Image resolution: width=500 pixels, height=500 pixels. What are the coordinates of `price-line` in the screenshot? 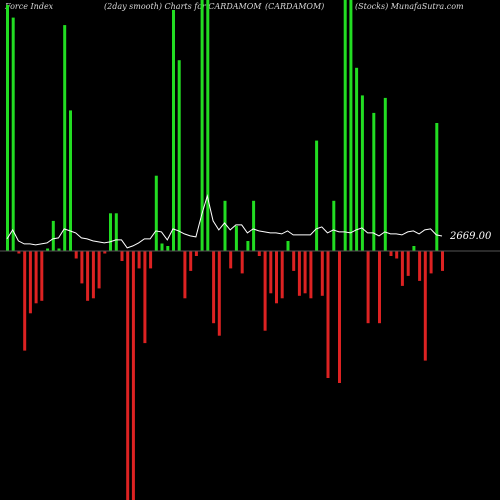 It's located at (224, 221).